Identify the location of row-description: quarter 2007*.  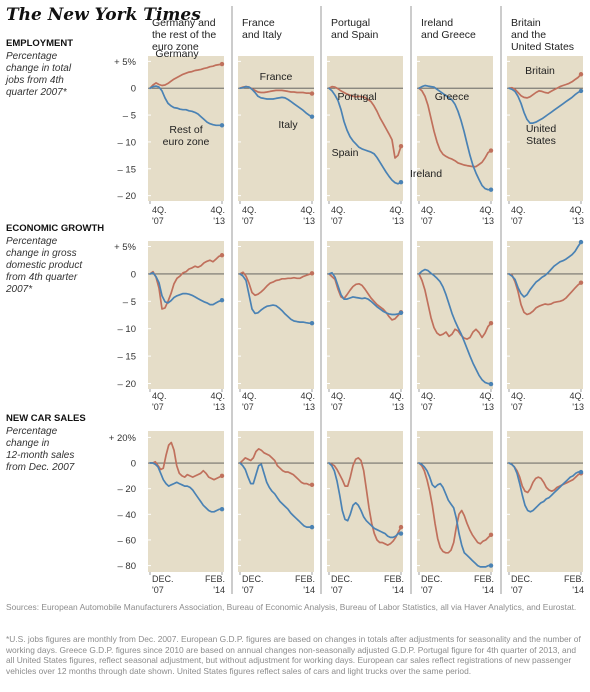
(37, 92).